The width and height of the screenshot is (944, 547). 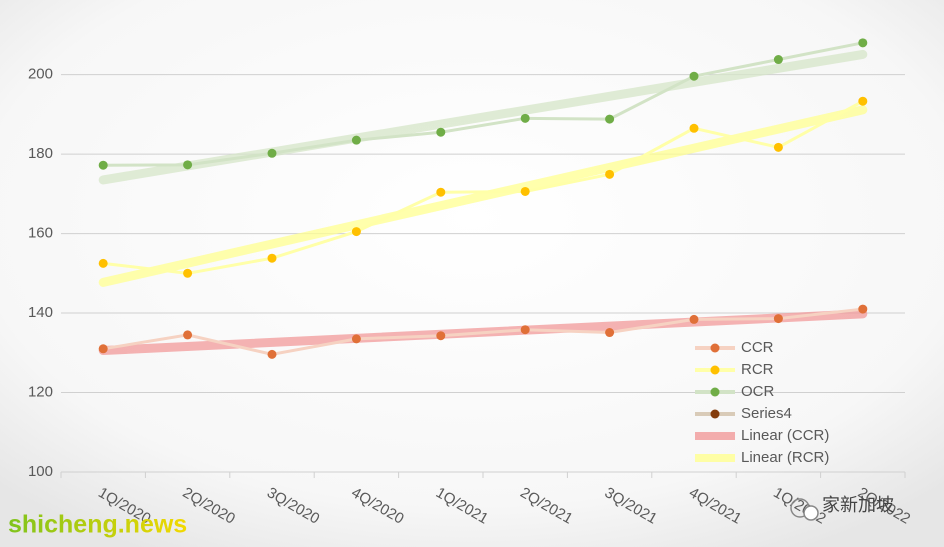 I want to click on y-tick-label: 180, so click(x=40, y=153).